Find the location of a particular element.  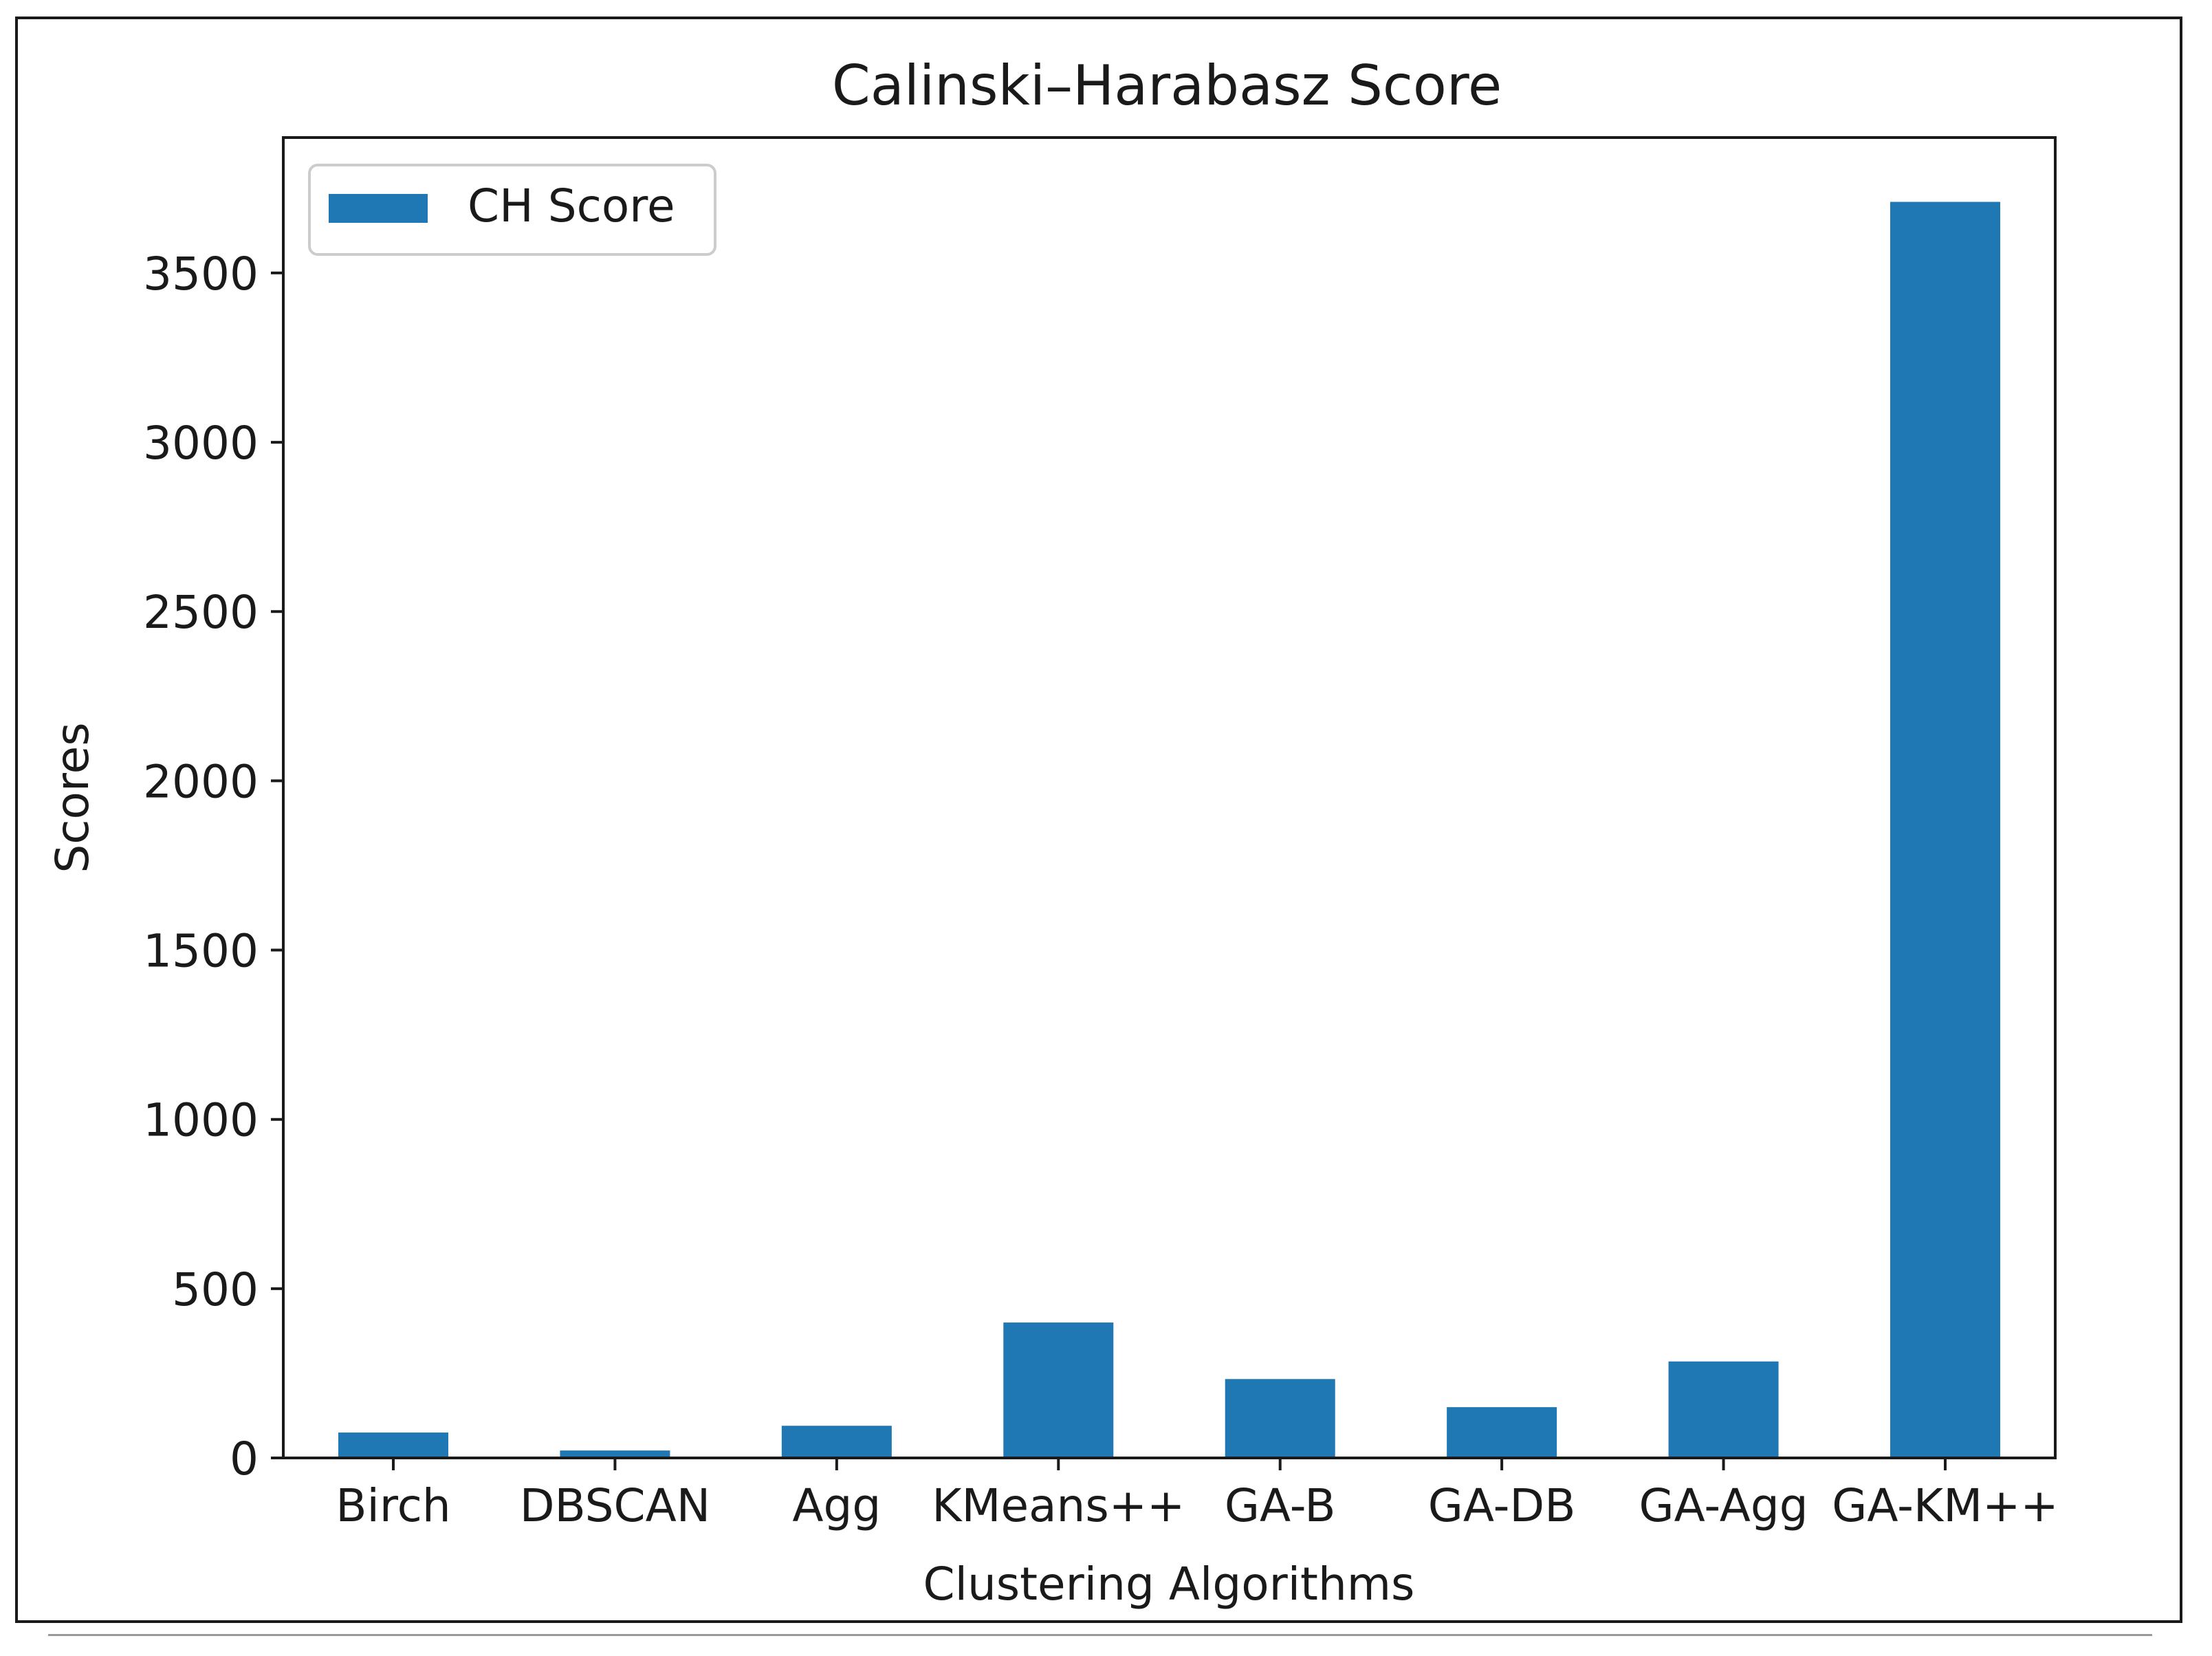

bar-dbscan is located at coordinates (615, 1454).